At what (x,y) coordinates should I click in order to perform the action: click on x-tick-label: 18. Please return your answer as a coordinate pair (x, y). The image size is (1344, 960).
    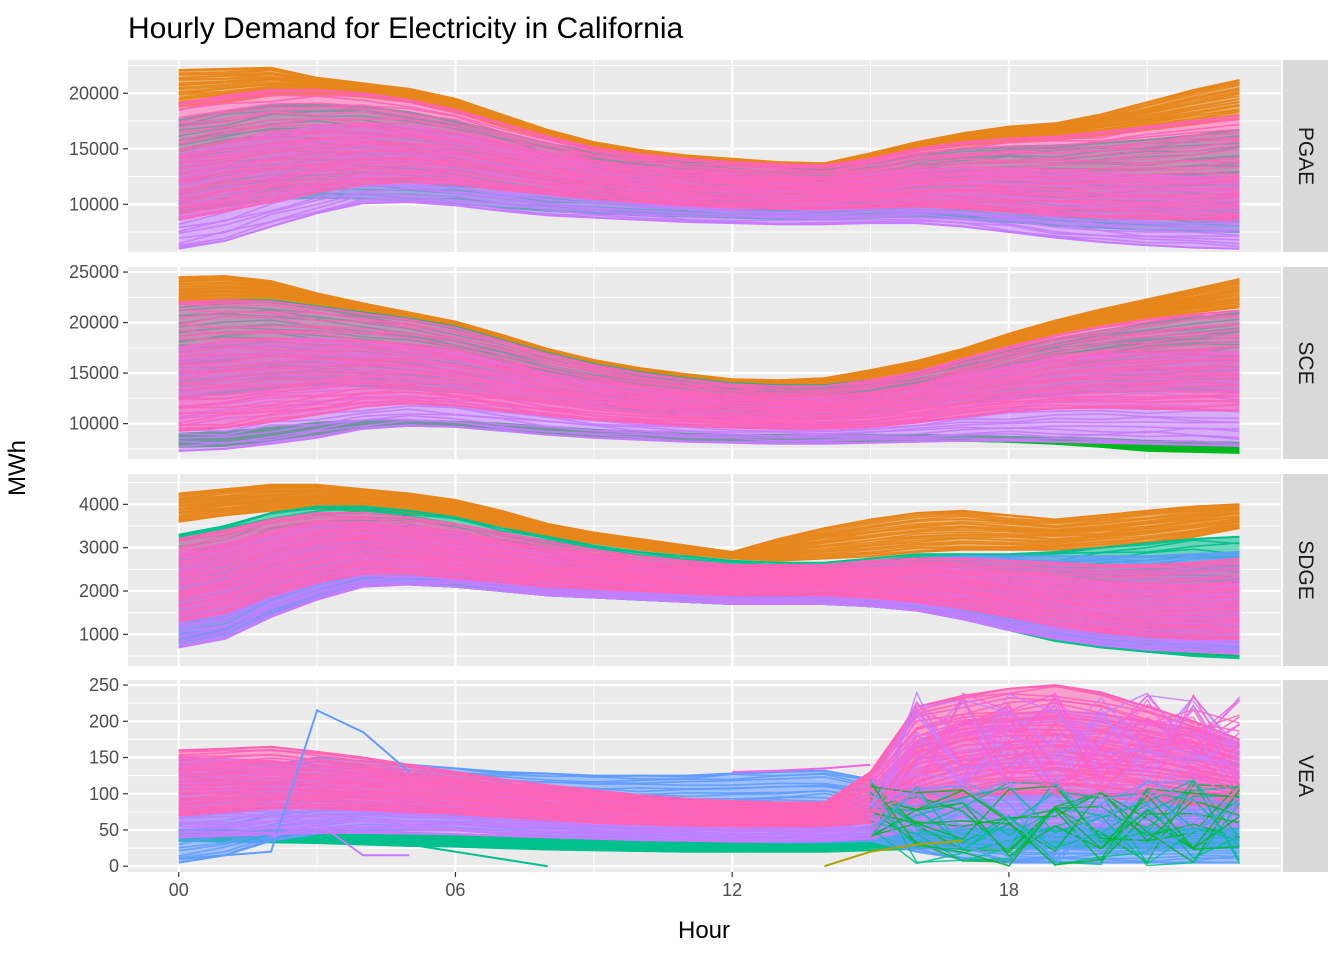
    Looking at the image, I should click on (1009, 890).